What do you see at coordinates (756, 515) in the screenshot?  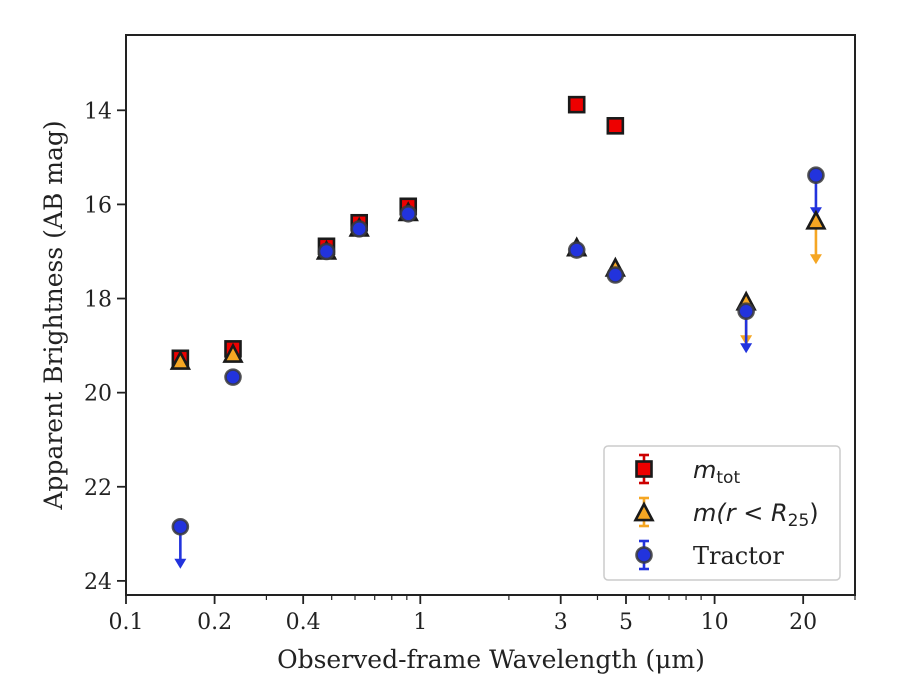 I see `legend-label: m(r < R25)` at bounding box center [756, 515].